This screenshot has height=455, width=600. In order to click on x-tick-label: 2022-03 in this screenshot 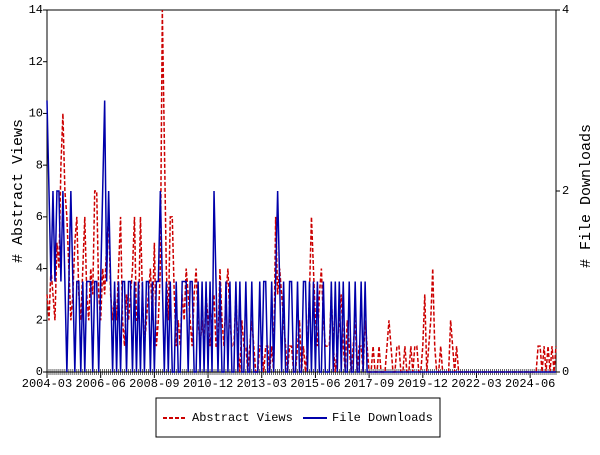, I will do `click(476, 384)`.